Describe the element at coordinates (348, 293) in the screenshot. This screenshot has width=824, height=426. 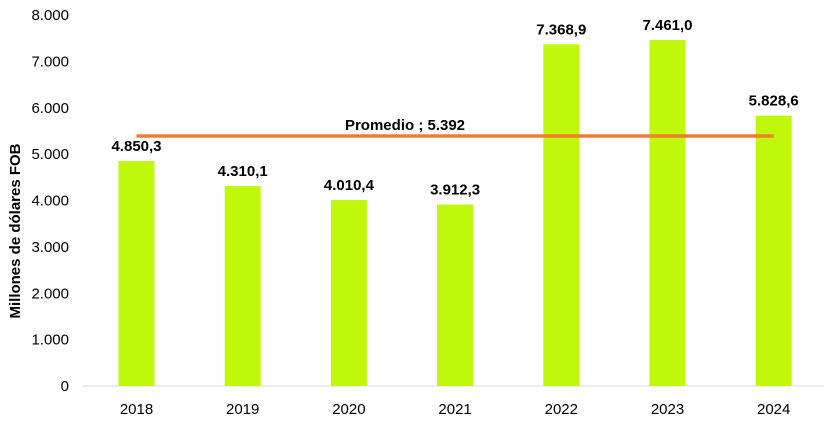
I see `bar-2020` at that location.